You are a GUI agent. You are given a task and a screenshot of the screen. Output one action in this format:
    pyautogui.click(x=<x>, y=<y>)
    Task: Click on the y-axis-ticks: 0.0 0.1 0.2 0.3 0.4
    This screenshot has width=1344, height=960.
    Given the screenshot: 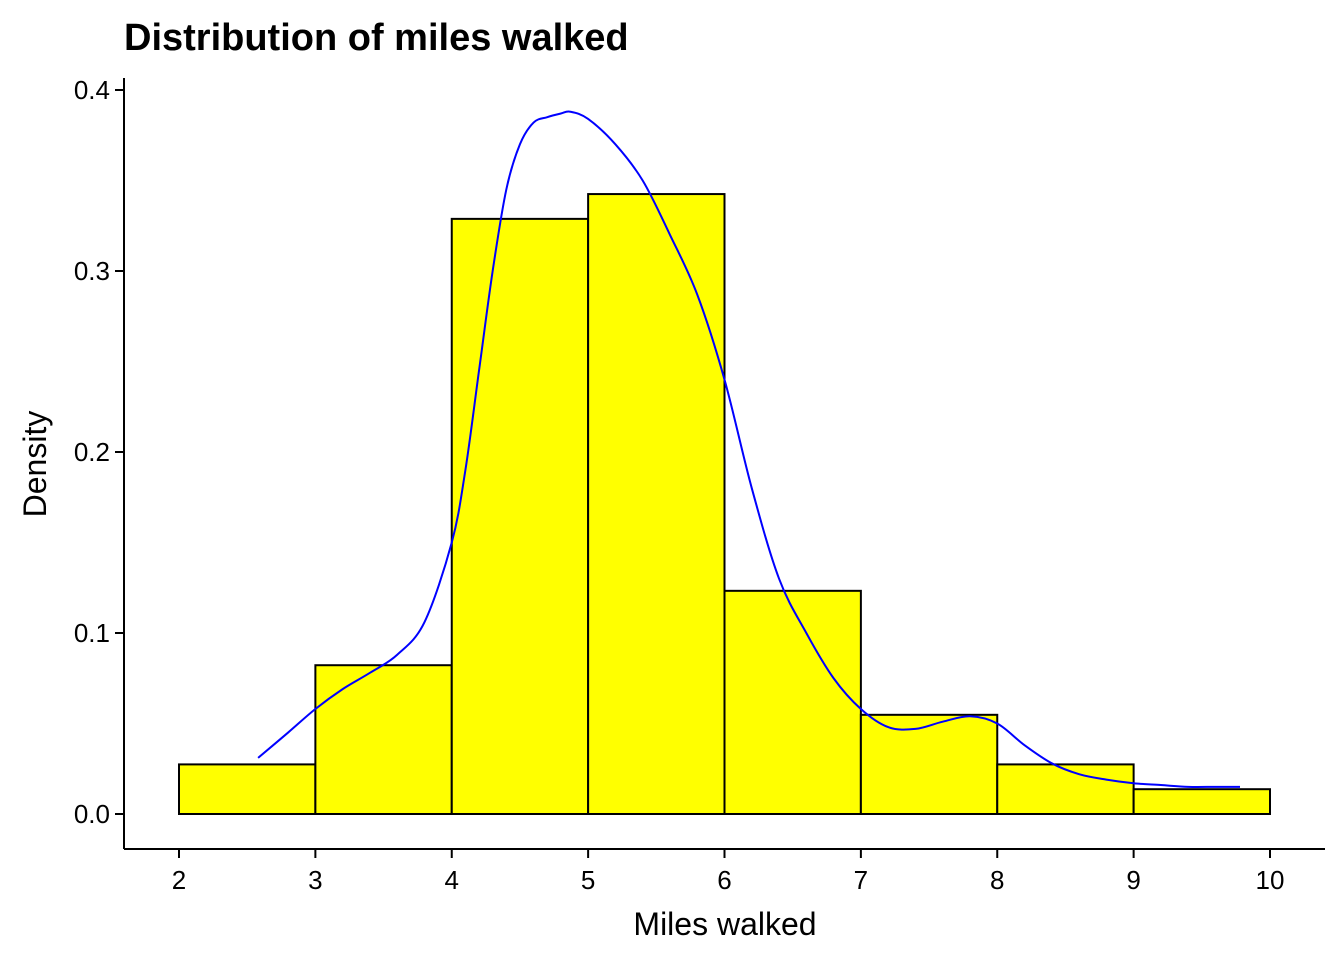 What is the action you would take?
    pyautogui.click(x=99, y=452)
    